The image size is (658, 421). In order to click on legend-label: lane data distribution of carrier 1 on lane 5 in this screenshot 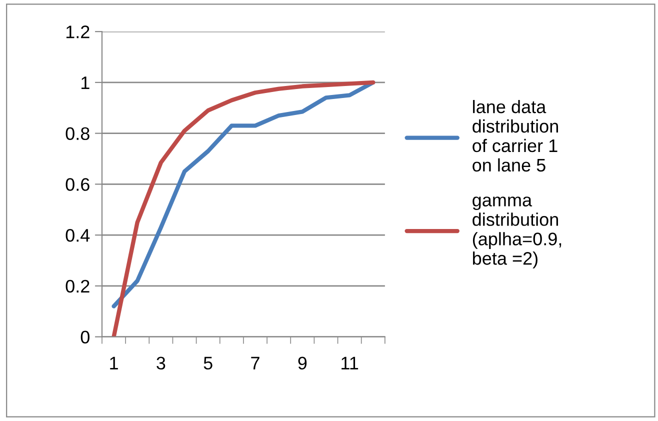, I will do `click(515, 136)`.